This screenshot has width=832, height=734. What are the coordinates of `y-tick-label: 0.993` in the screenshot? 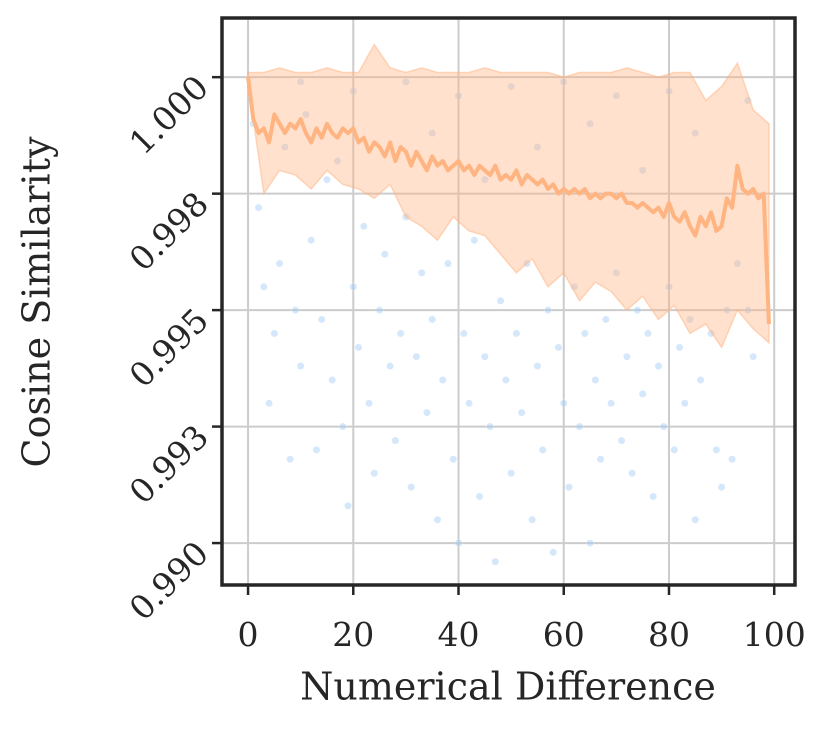 It's located at (169, 464).